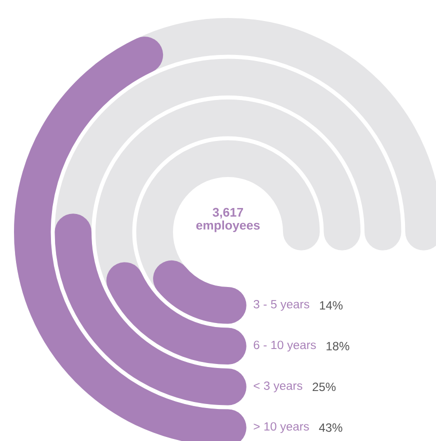  What do you see at coordinates (285, 346) in the screenshot?
I see `category-label: 6 - 10 years` at bounding box center [285, 346].